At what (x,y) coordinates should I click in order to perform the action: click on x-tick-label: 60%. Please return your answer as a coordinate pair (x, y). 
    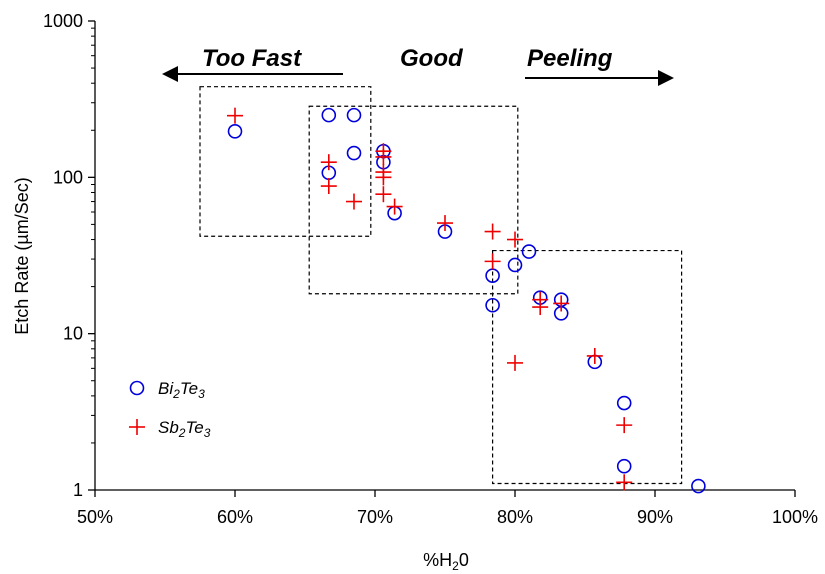
    Looking at the image, I should click on (235, 517).